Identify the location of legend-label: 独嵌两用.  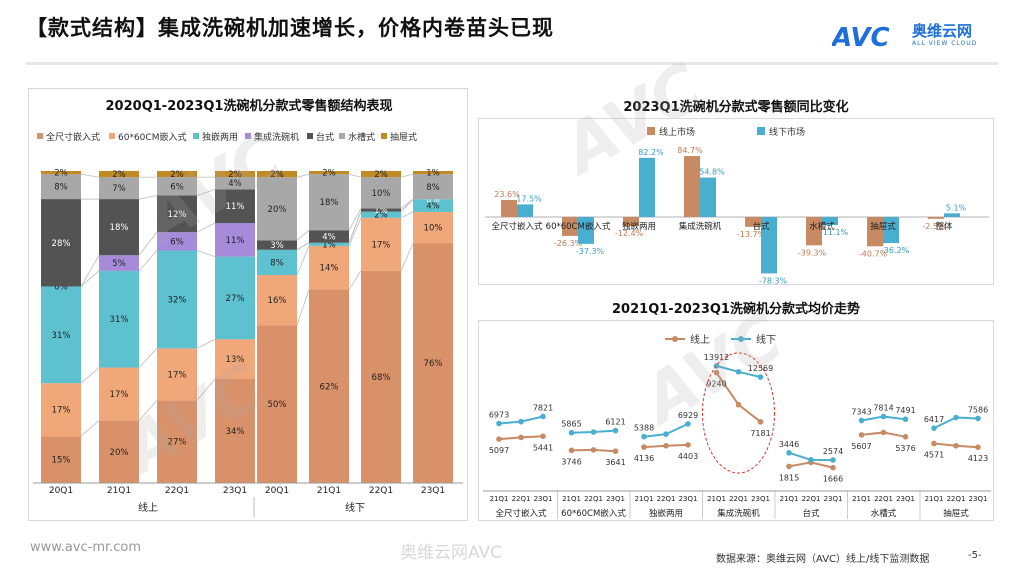
(220, 137).